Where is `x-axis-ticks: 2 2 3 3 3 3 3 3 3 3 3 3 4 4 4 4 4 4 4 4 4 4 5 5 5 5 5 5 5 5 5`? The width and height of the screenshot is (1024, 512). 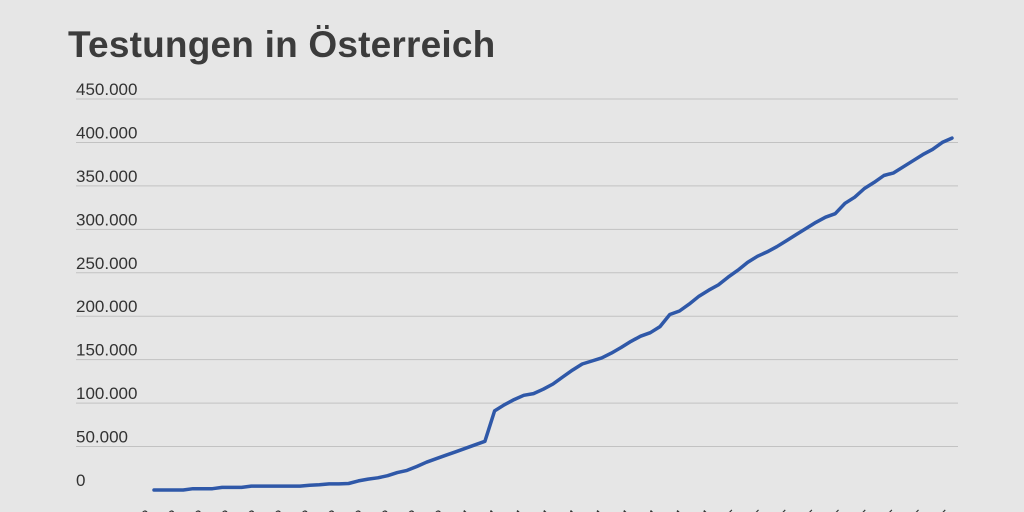 x-axis-ticks: 2 2 3 3 3 3 3 3 3 3 3 3 4 4 4 4 4 4 4 4 4 4 5 5 5 5 5 5 5 5 5 is located at coordinates (547, 509).